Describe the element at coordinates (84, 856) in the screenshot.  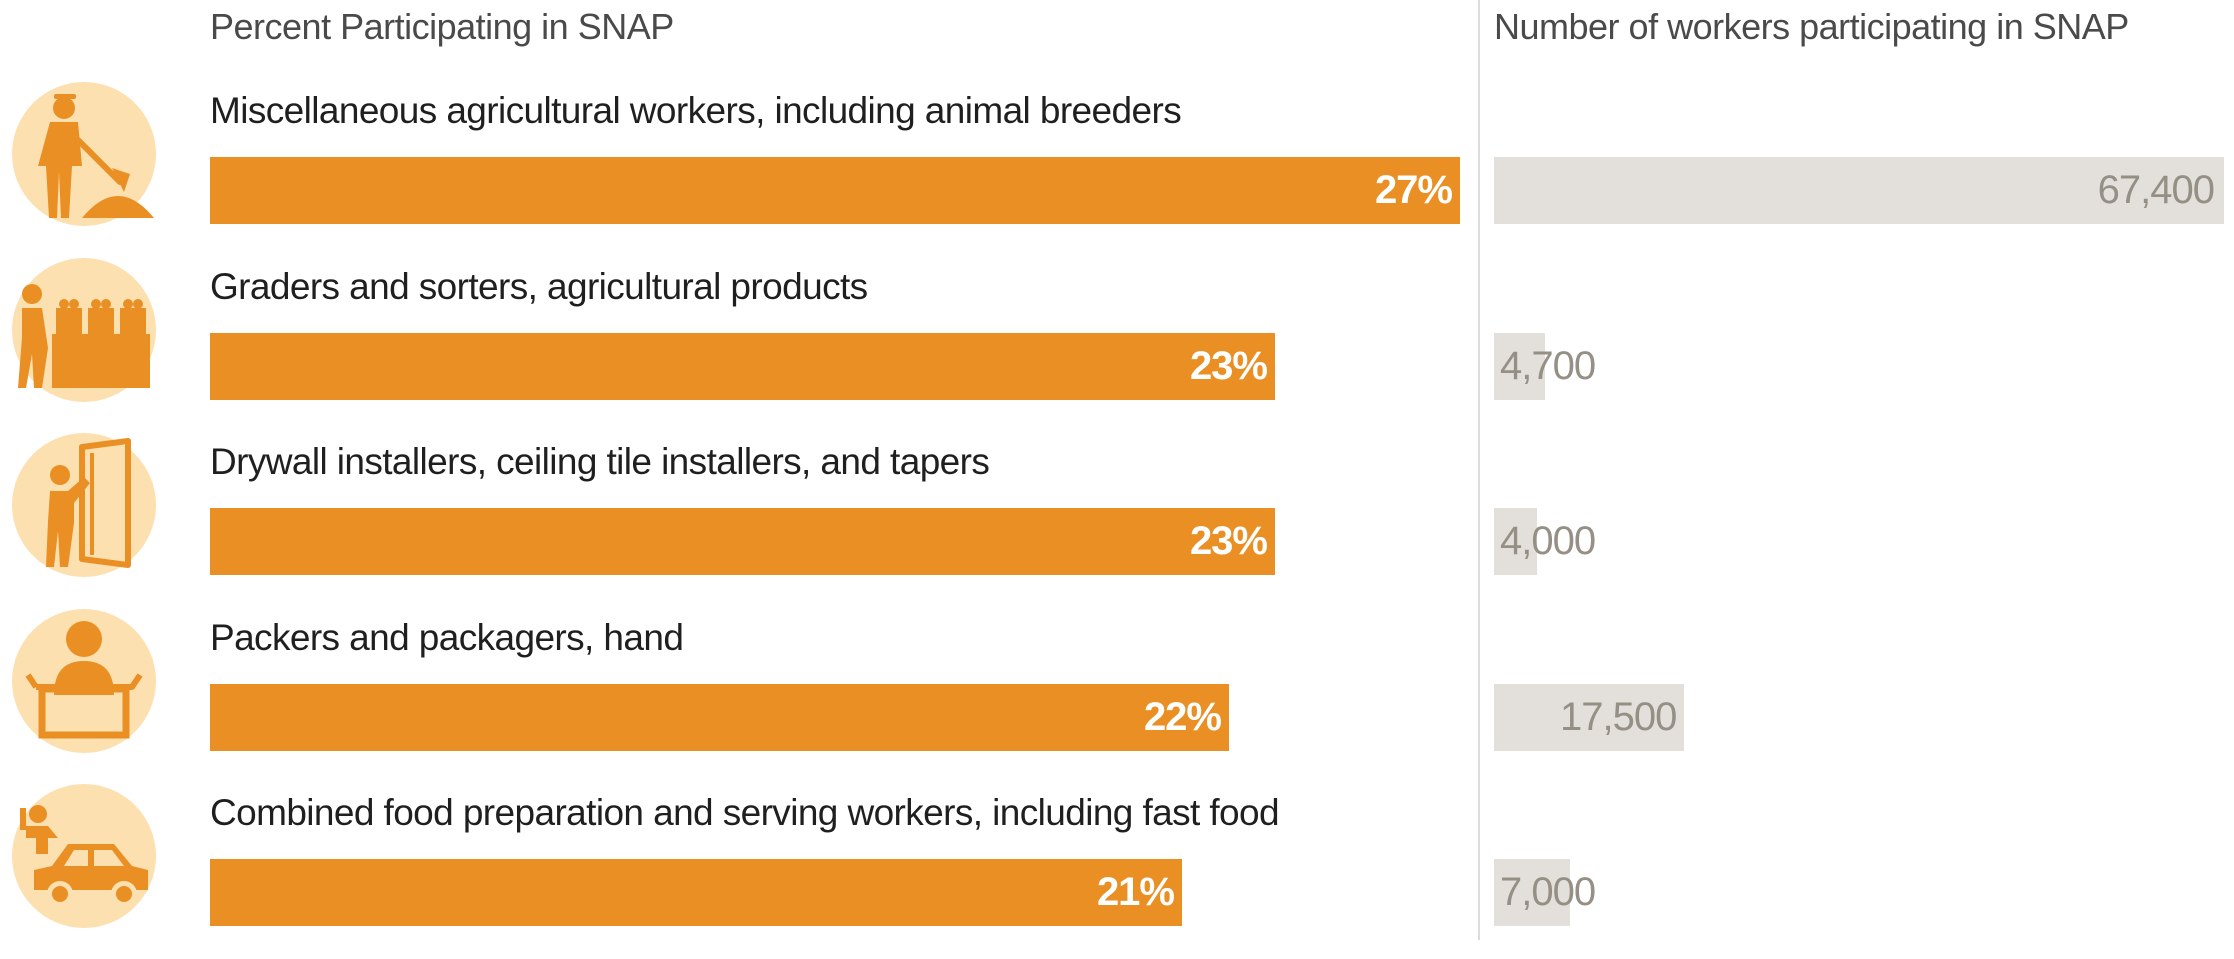
I see `food-delivery-car-icon` at that location.